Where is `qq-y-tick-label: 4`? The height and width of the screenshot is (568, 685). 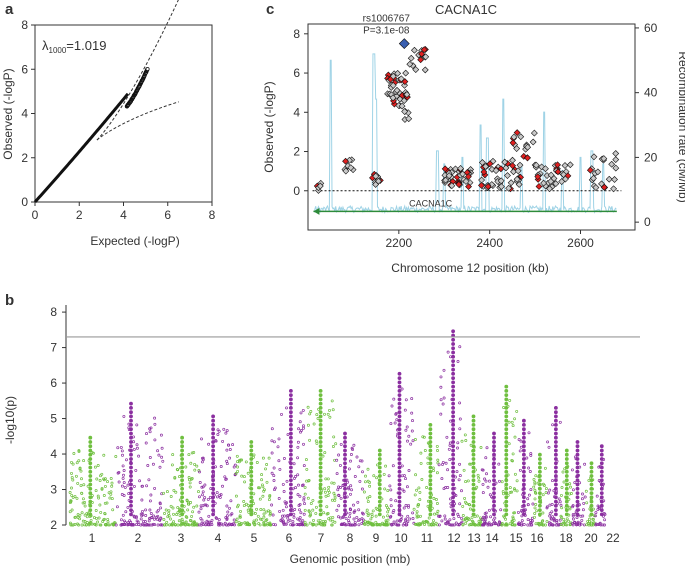
qq-y-tick-label: 4 is located at coordinates (24, 114).